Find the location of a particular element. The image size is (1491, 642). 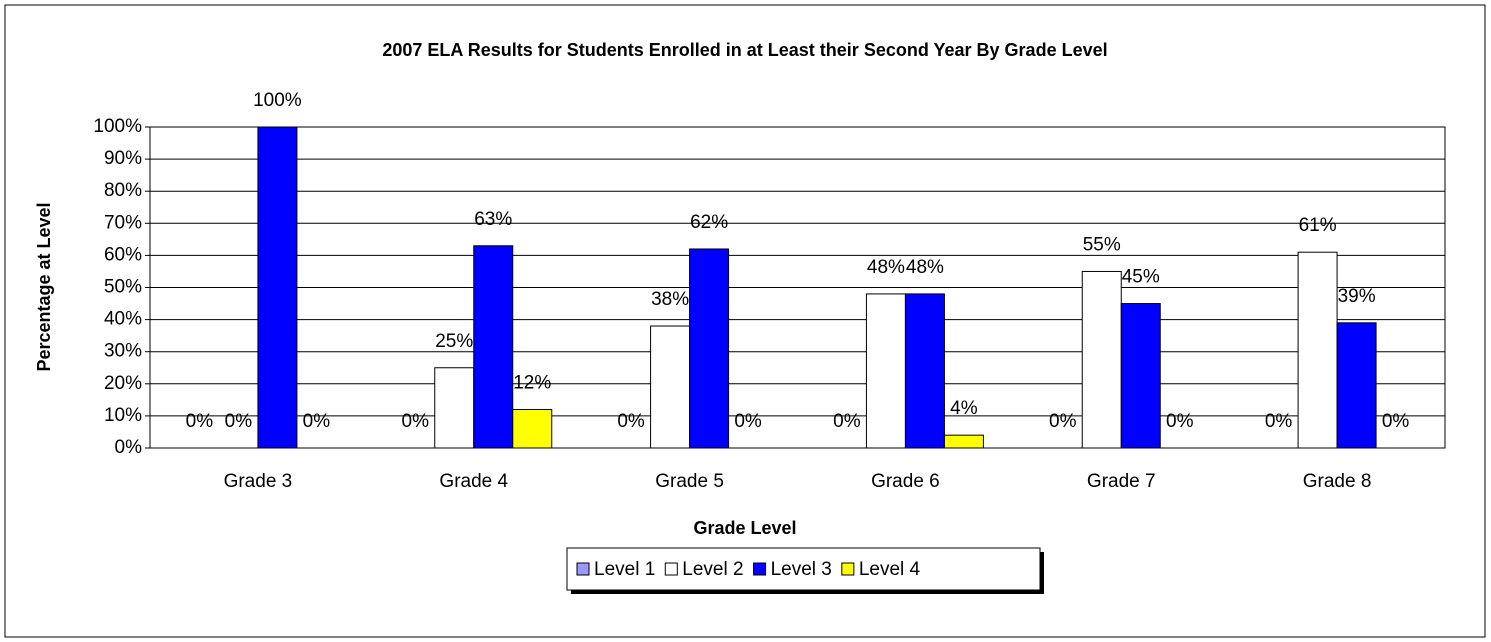

x-tick-label: Grade 4 is located at coordinates (473, 481).